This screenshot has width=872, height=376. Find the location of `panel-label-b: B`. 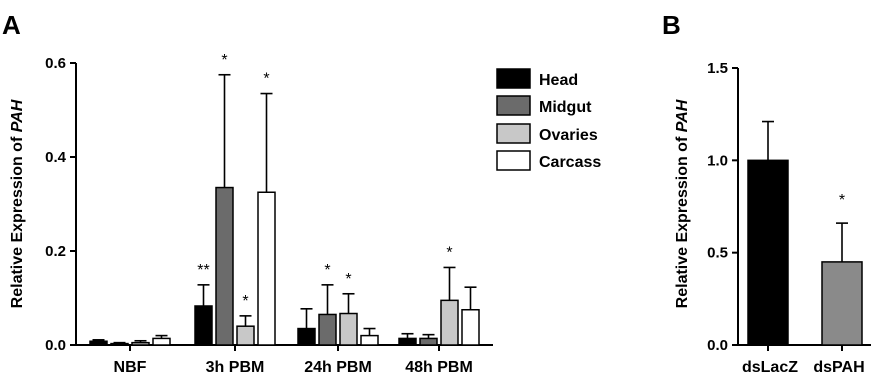

panel-label-b: B is located at coordinates (671, 25).